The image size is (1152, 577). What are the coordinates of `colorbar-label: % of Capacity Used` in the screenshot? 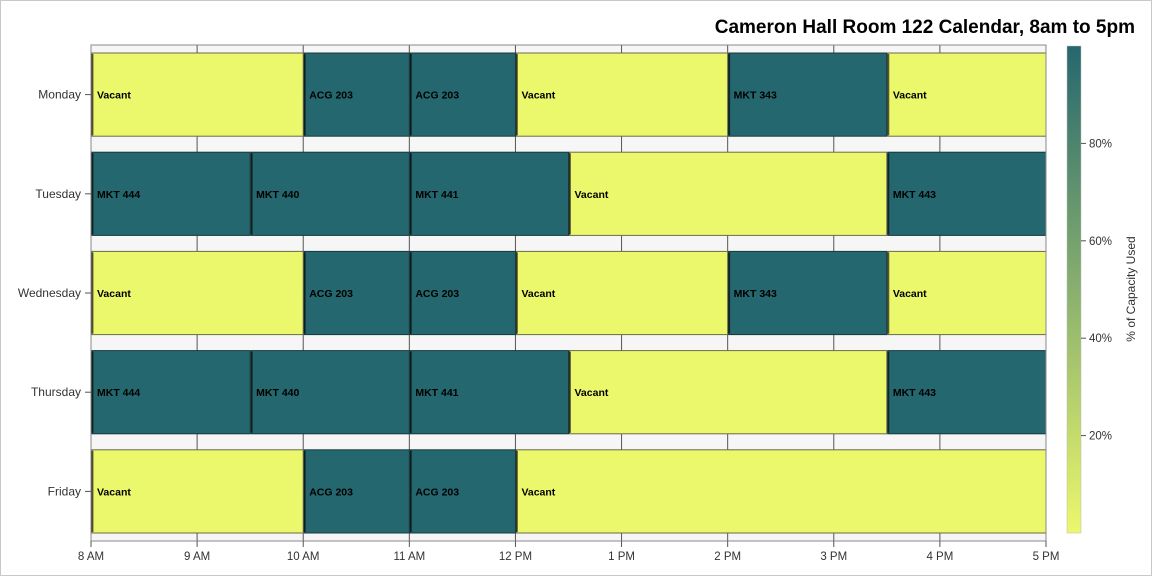 It's located at (1131, 288).